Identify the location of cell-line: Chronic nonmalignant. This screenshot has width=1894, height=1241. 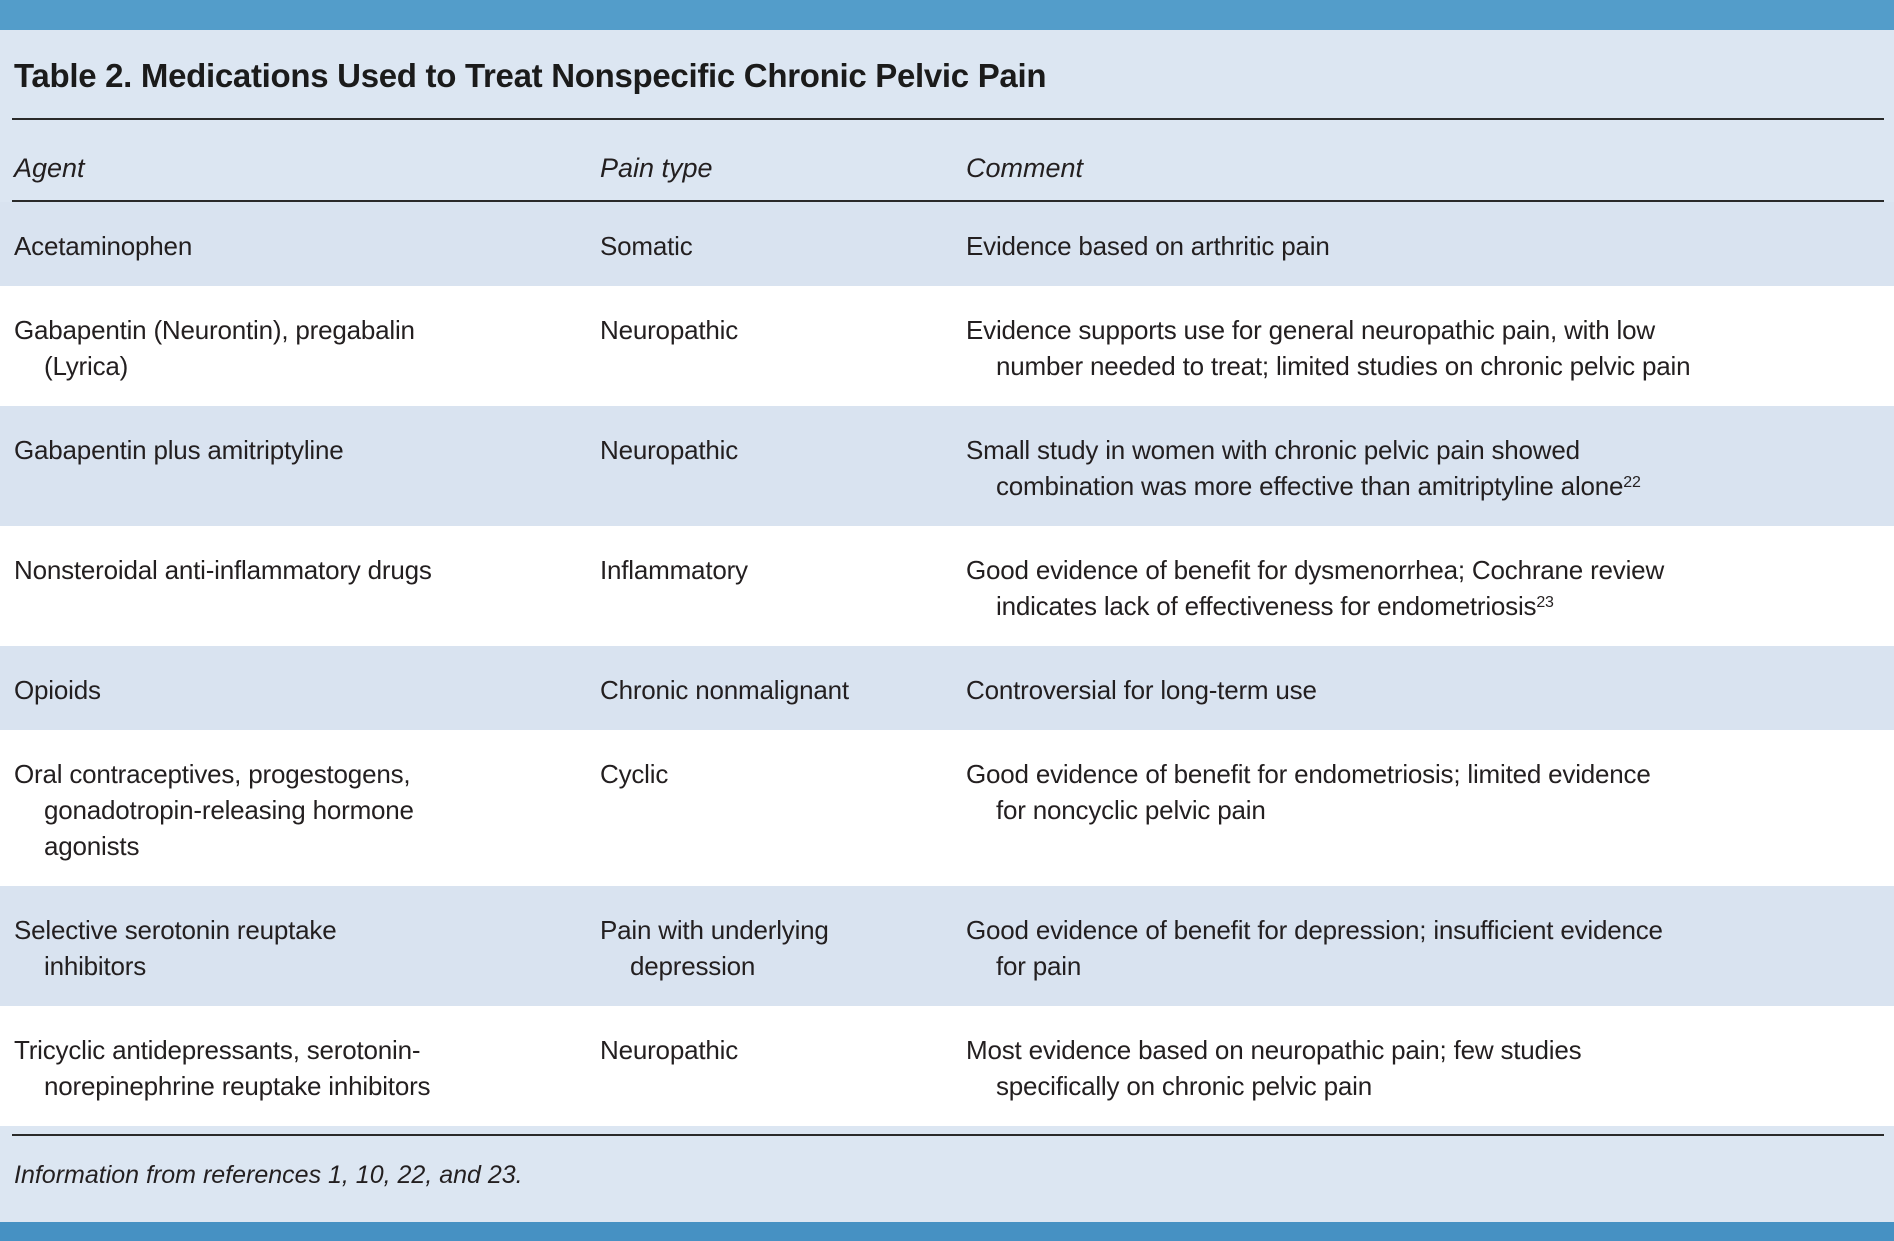
(724, 690).